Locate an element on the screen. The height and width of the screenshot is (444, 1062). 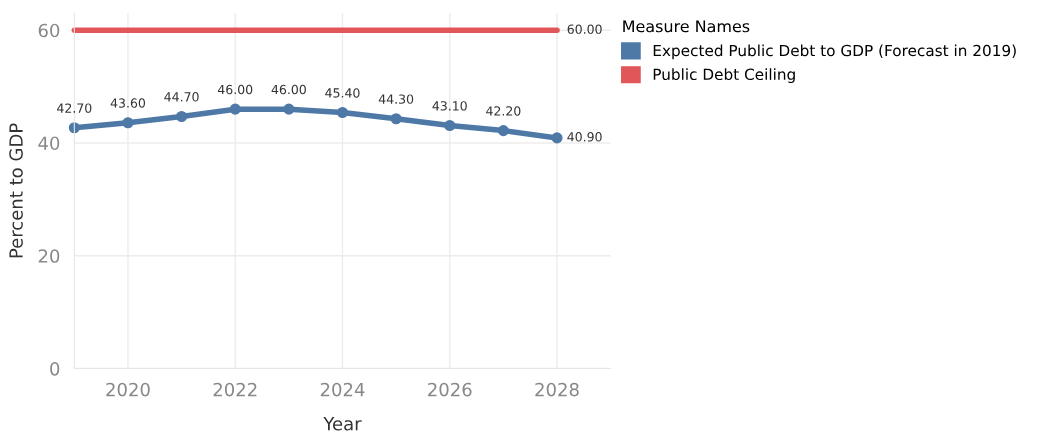
data-label: 43.10 is located at coordinates (449, 106).